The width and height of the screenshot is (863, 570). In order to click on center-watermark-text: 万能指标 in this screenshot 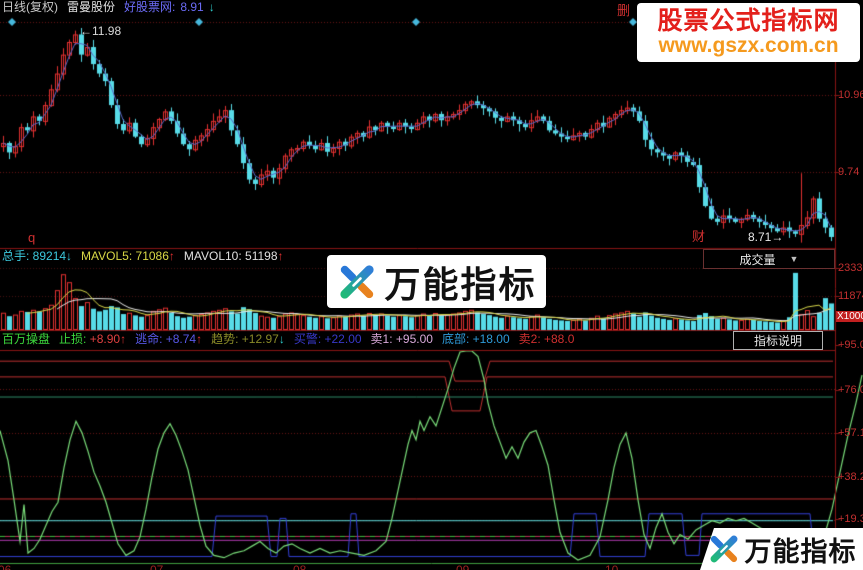, I will do `click(460, 284)`.